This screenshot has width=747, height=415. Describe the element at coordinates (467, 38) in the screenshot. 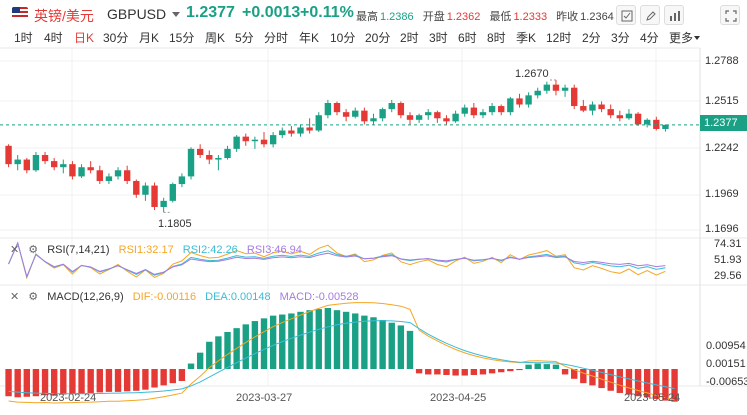

I see `tab-6h: 6时` at that location.